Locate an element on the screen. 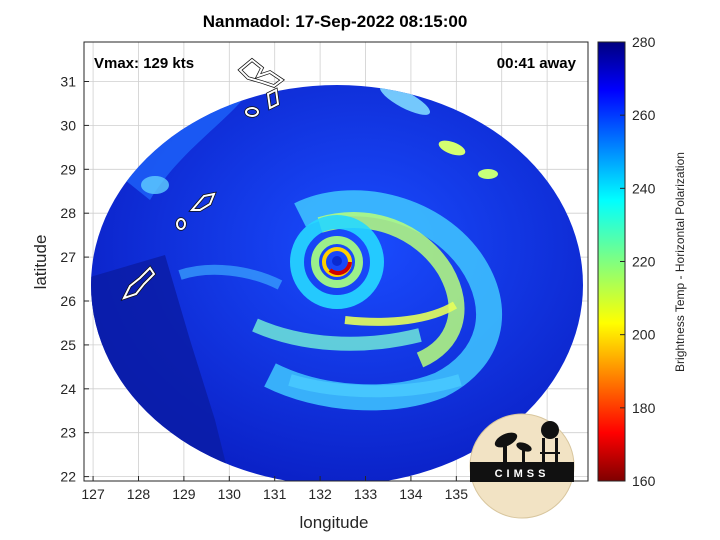 The image size is (720, 540). x-tick-label: 133 is located at coordinates (366, 494).